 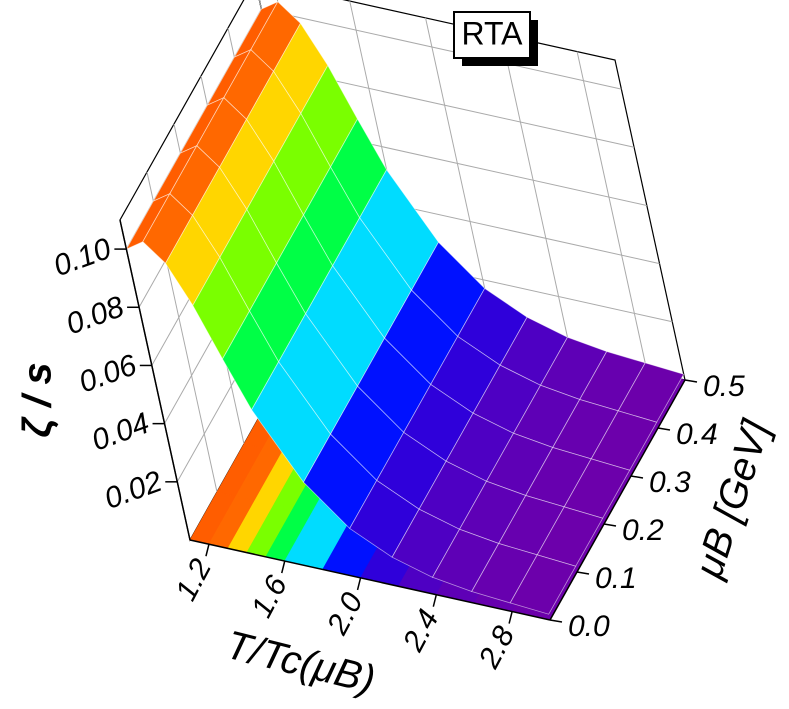 I want to click on z-tick-label: 0.02, so click(x=133, y=490).